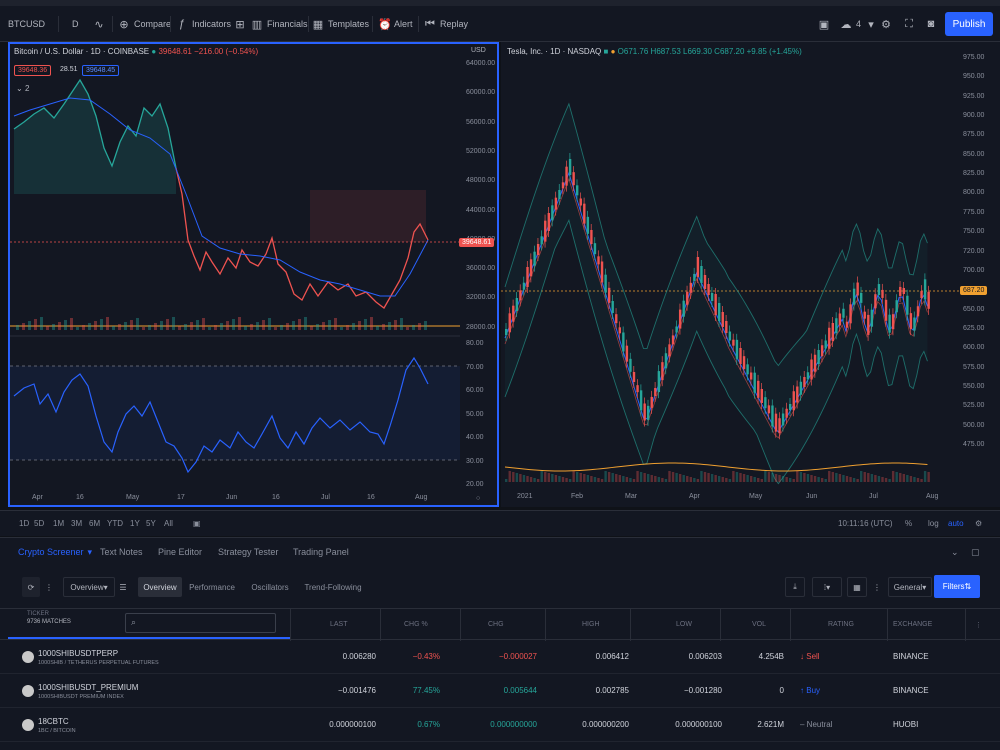 This screenshot has width=1000, height=750. I want to click on panel-tab: Crypto Screener ▾, so click(55, 552).